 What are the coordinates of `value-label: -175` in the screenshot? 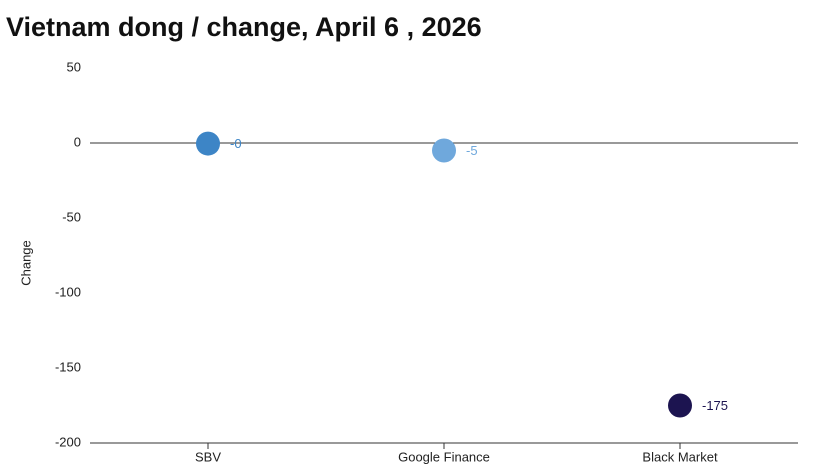 It's located at (715, 405).